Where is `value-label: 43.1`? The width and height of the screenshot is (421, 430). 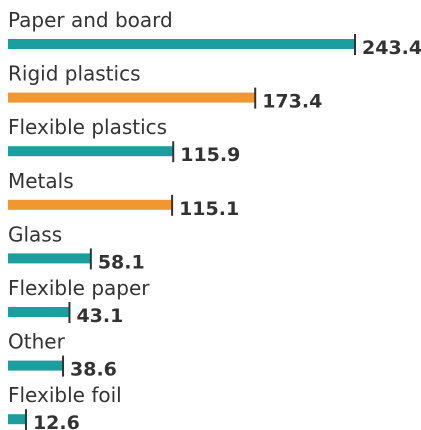 value-label: 43.1 is located at coordinates (99, 316).